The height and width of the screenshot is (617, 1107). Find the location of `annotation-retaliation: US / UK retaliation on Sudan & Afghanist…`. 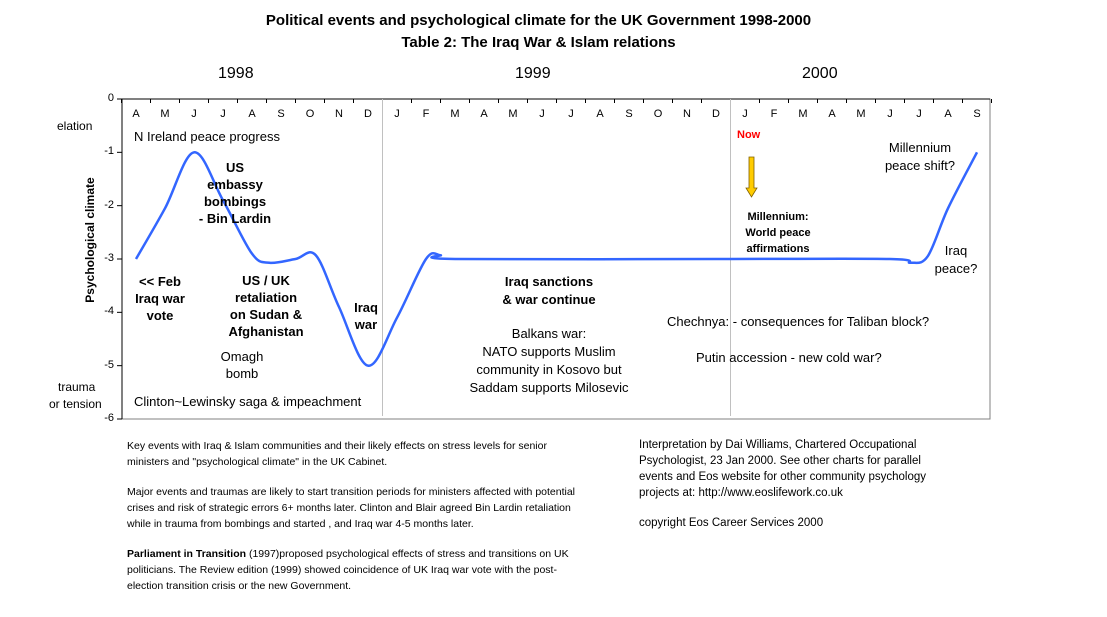

annotation-retaliation: US / UK retaliation on Sudan & Afghanist… is located at coordinates (266, 306).